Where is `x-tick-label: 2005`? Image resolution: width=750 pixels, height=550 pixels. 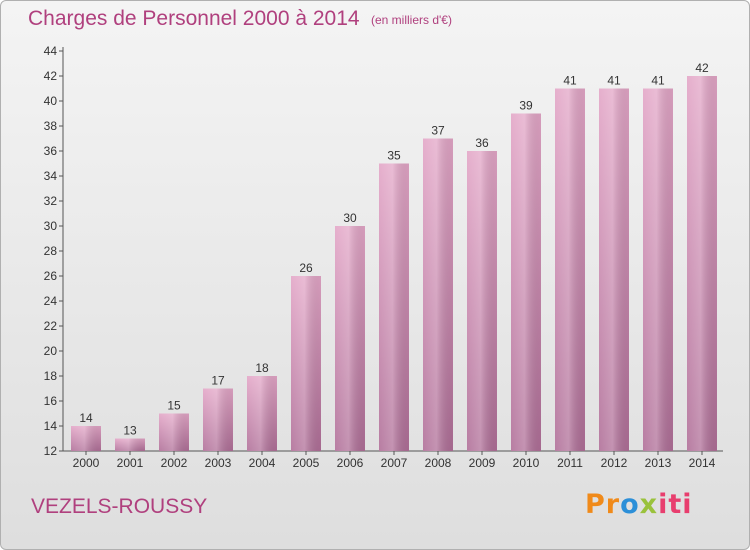
x-tick-label: 2005 is located at coordinates (306, 463).